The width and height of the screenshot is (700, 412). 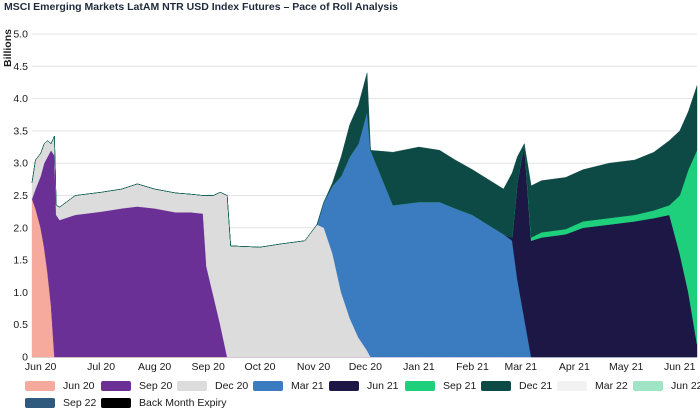 What do you see at coordinates (520, 367) in the screenshot?
I see `x-tick-label: Mar 21` at bounding box center [520, 367].